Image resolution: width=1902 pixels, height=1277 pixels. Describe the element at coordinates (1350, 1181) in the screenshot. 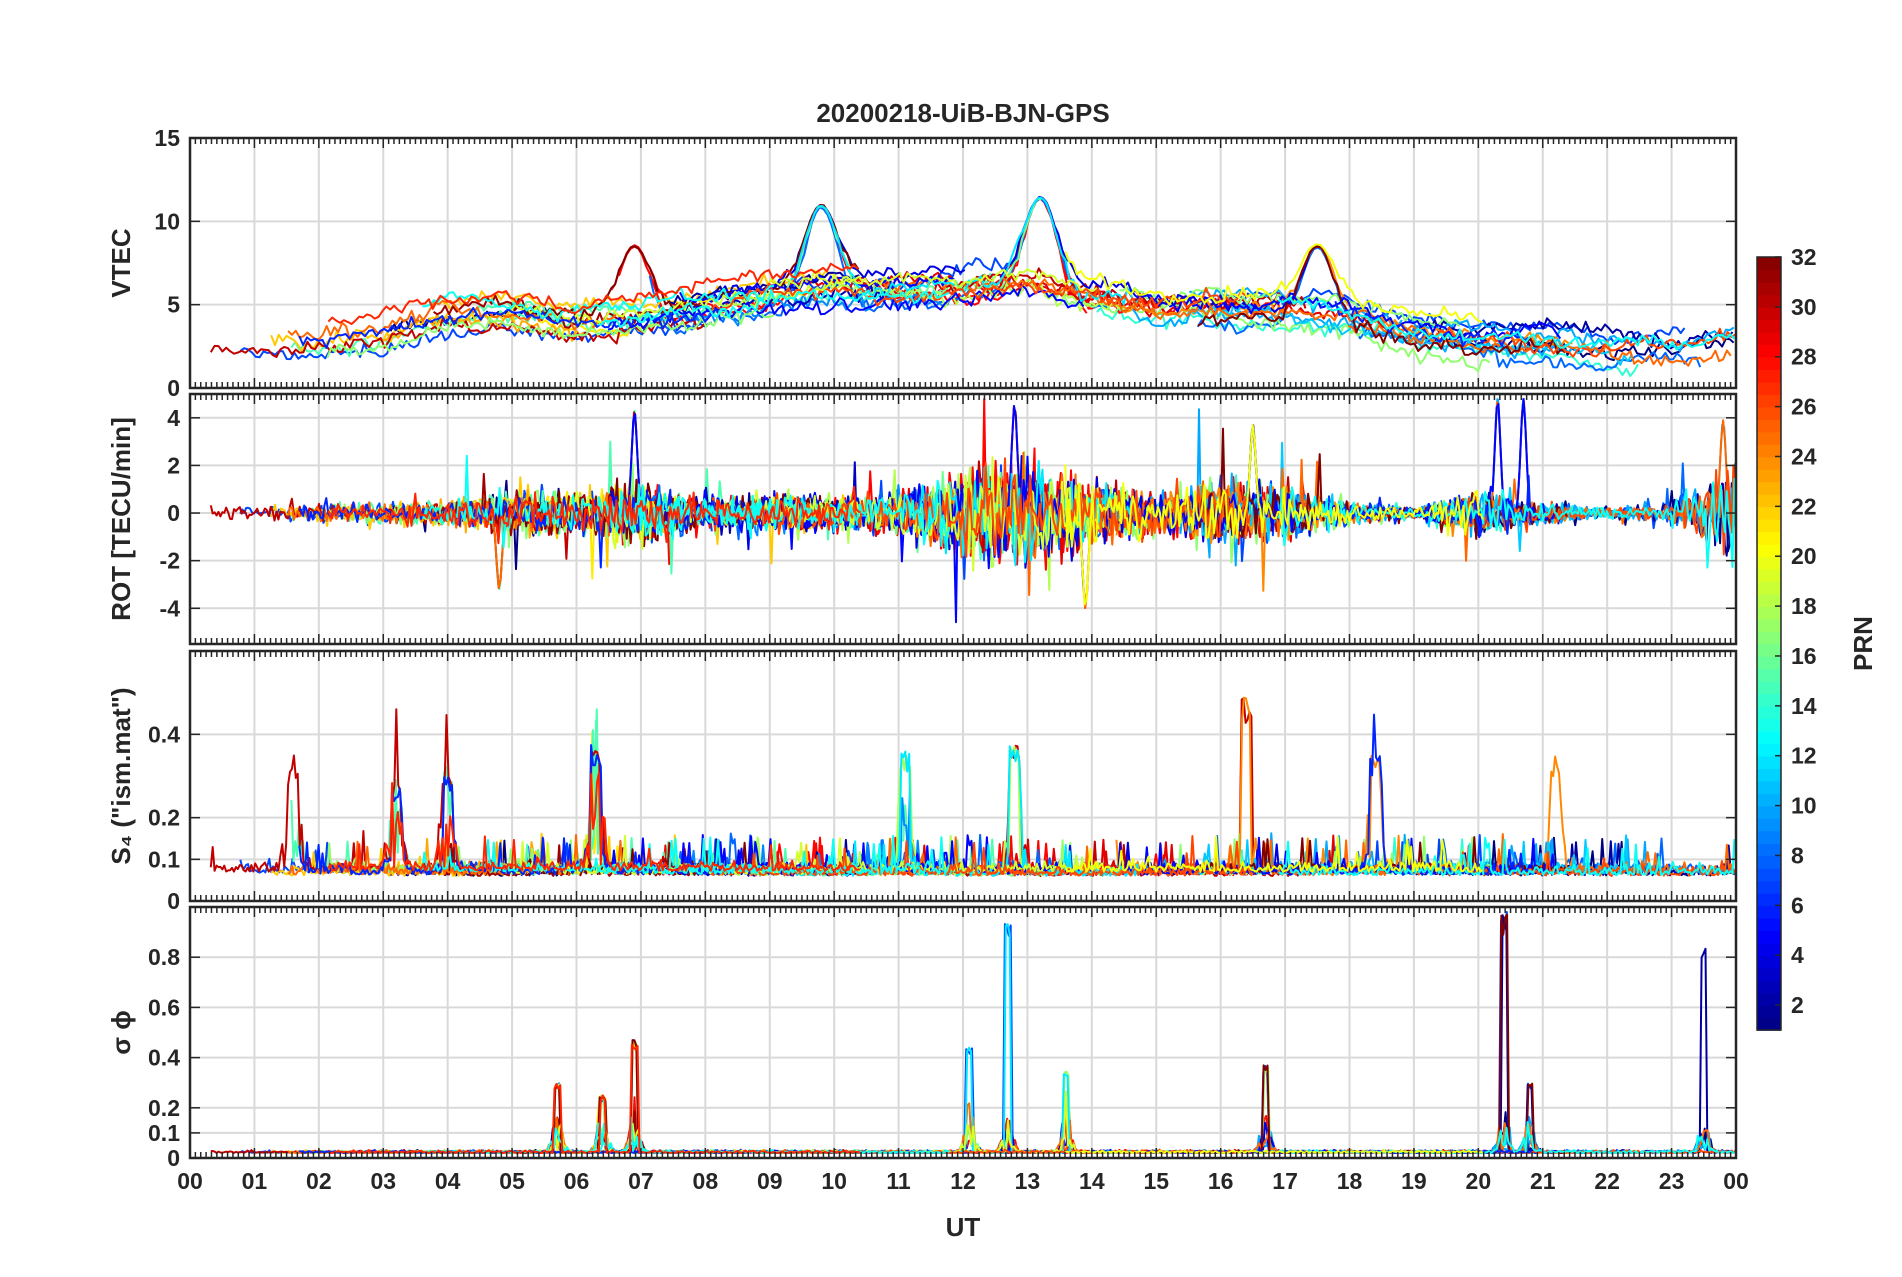

I see `x-tick-label: 18` at that location.